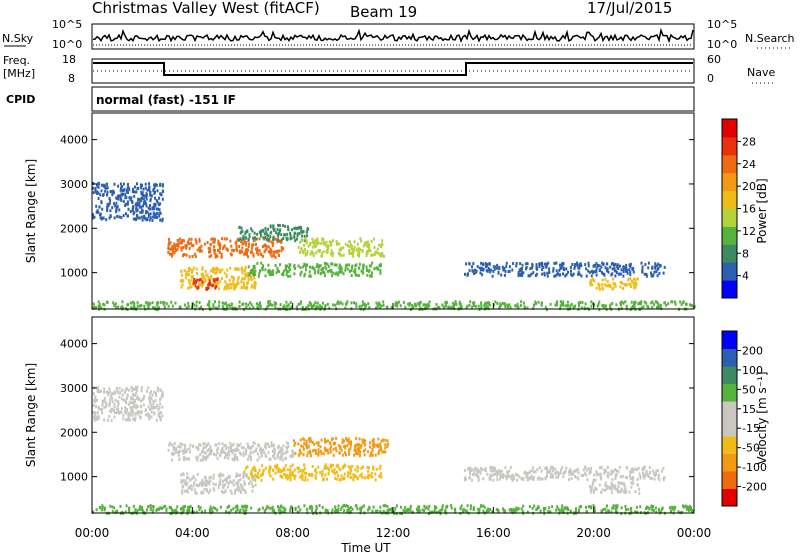 Image resolution: width=800 pixels, height=554 pixels. Describe the element at coordinates (751, 428) in the screenshot. I see `colorbar-tick-label: -15` at that location.